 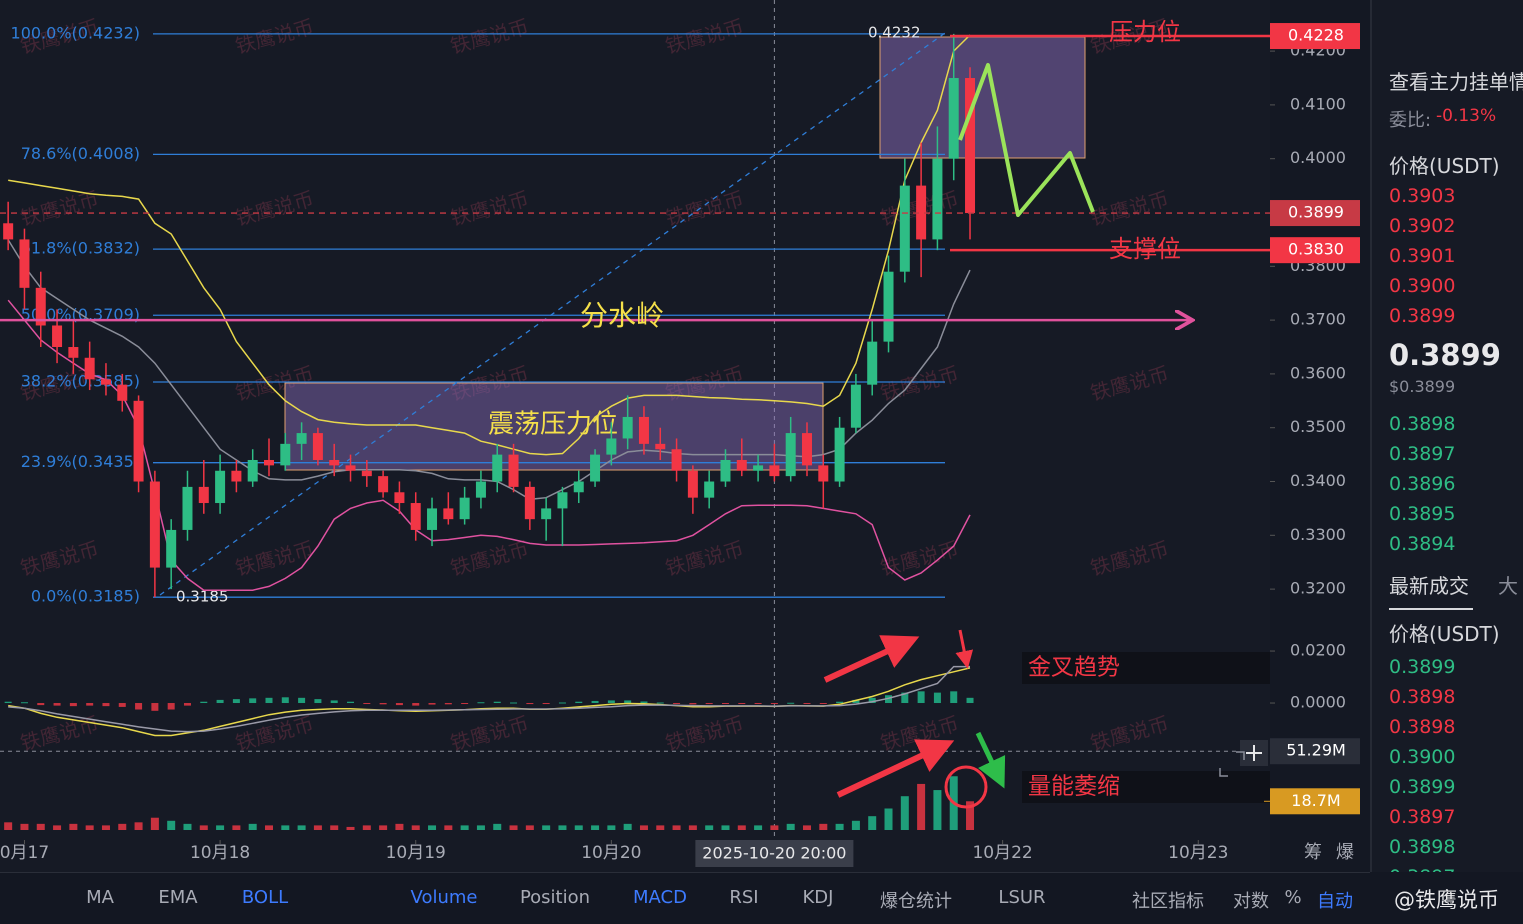 What do you see at coordinates (1022, 897) in the screenshot?
I see `toolbar-item: LSUR` at bounding box center [1022, 897].